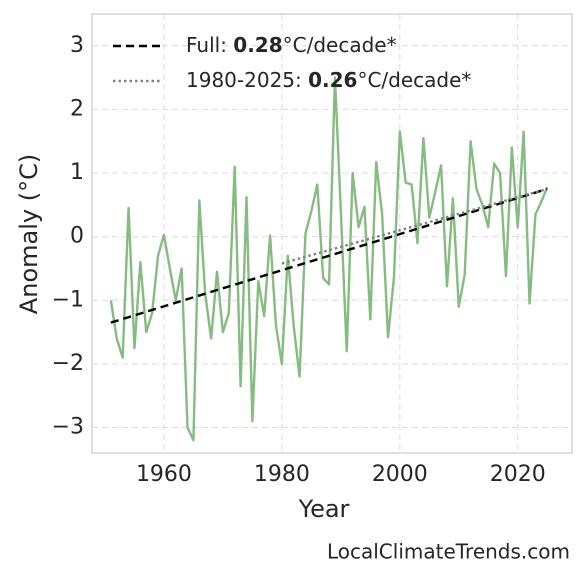  I want to click on y-tick-label: 3, so click(77, 45).